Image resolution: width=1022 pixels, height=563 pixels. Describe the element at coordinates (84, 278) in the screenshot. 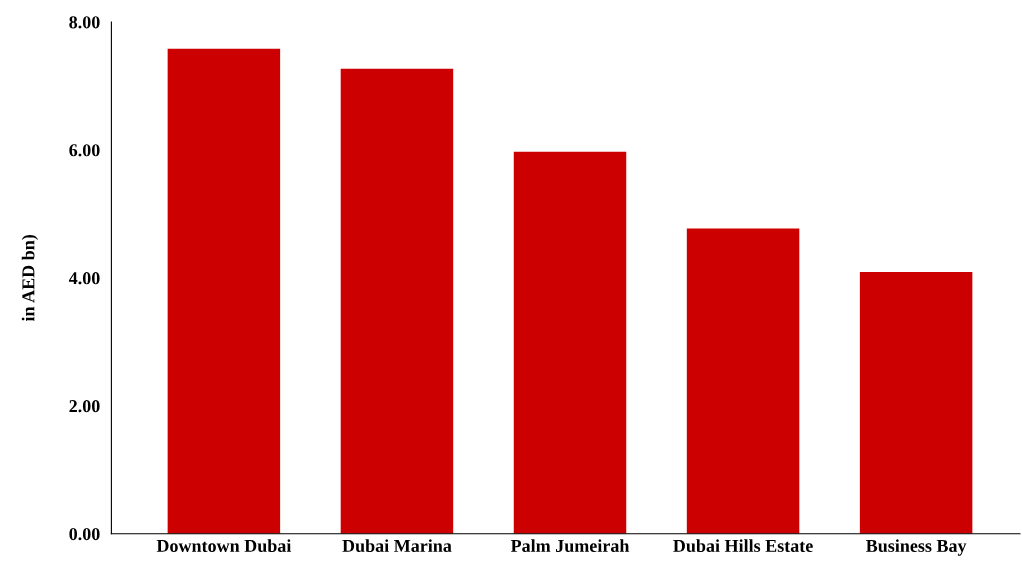

I see `y-tick-label: 4.00` at that location.